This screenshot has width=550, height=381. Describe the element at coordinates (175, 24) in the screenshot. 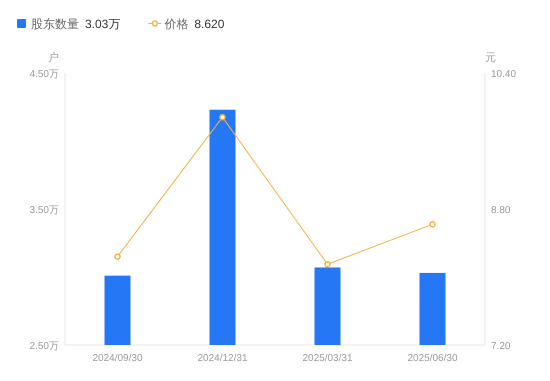

I see `legend-label: 价格` at that location.